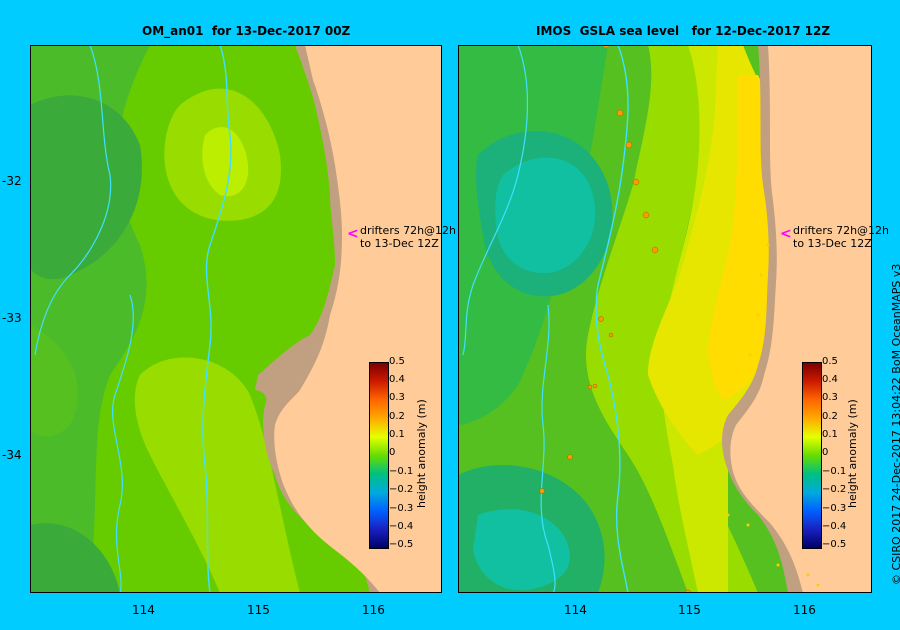  I want to click on colorbar-title-left: height anomaly (m), so click(421, 453).